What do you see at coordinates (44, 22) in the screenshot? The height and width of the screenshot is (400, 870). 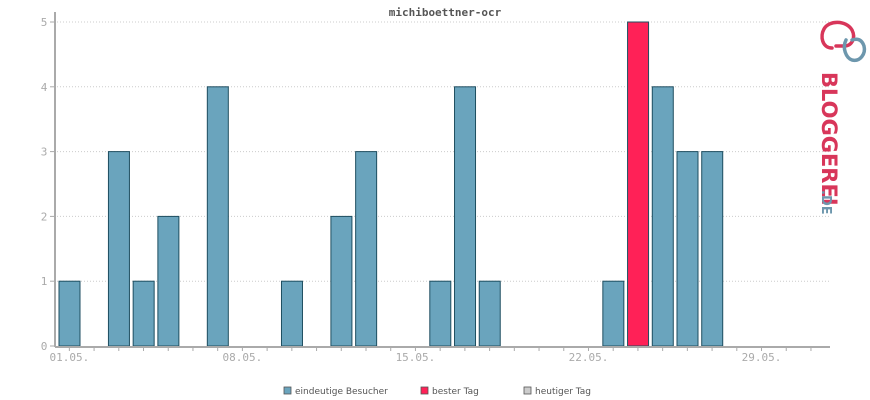 I see `y-tick-label: 5` at bounding box center [44, 22].